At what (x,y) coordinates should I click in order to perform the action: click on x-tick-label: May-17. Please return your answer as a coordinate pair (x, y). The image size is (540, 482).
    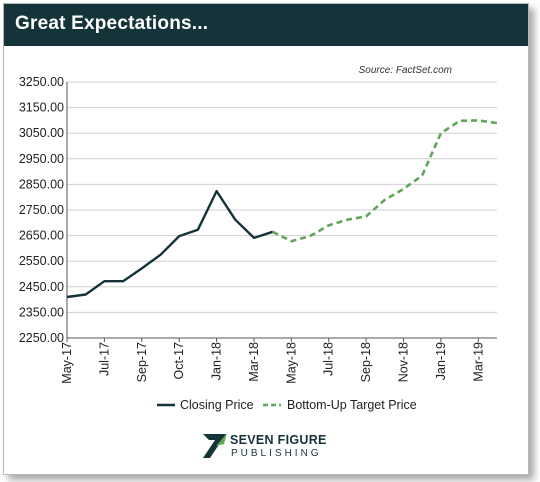
    Looking at the image, I should click on (67, 363).